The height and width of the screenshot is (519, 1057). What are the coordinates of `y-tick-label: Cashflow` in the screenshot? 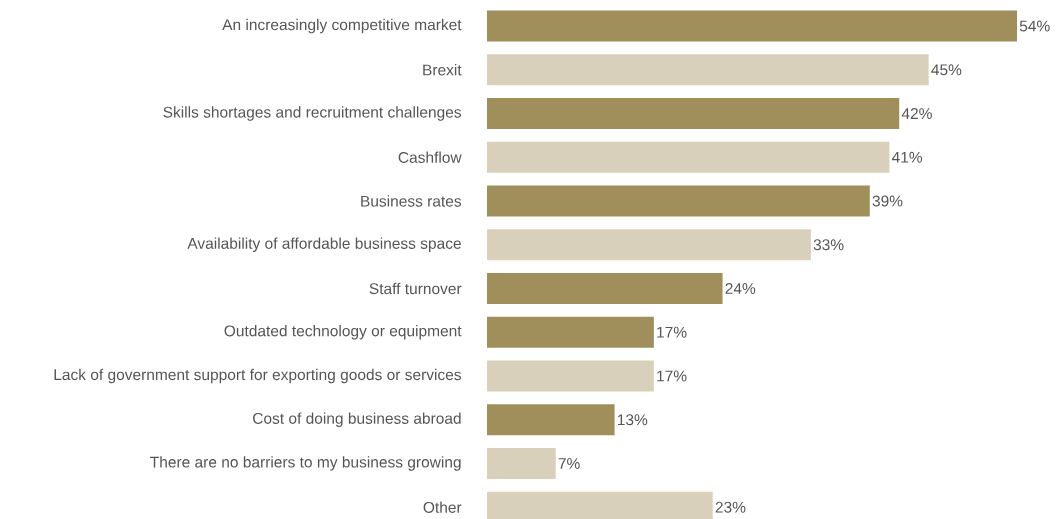 It's located at (430, 157).